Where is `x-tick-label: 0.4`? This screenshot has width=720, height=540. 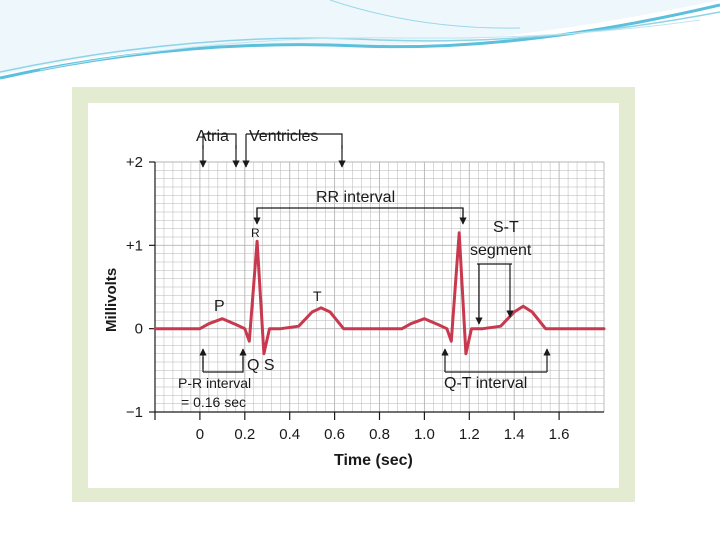 x-tick-label: 0.4 is located at coordinates (289, 434).